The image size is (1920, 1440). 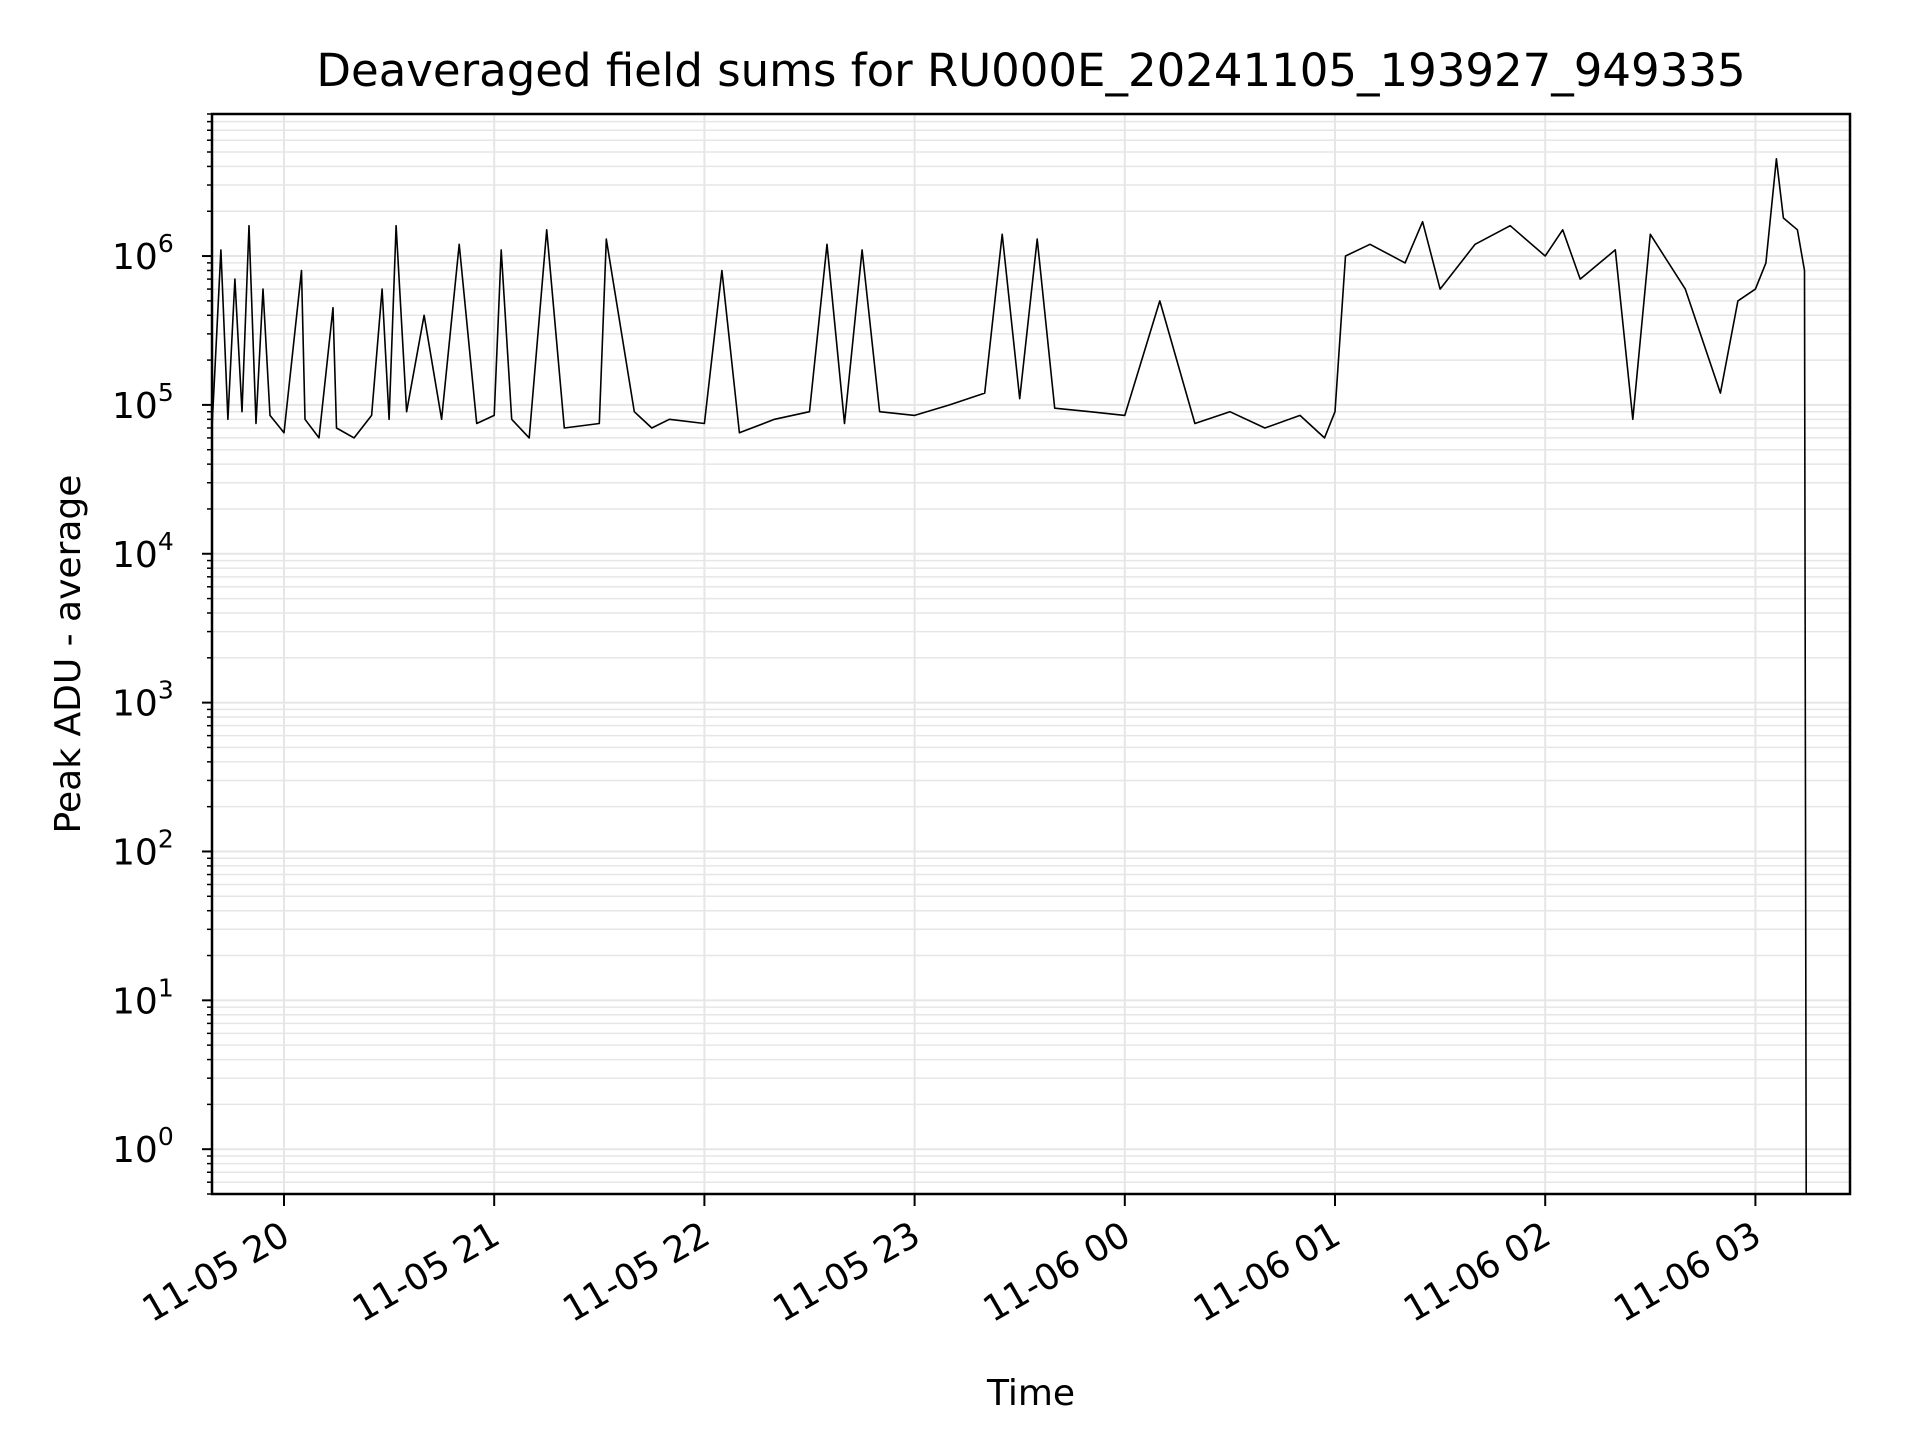 What do you see at coordinates (143, 700) in the screenshot?
I see `y-tick-label: 10³` at bounding box center [143, 700].